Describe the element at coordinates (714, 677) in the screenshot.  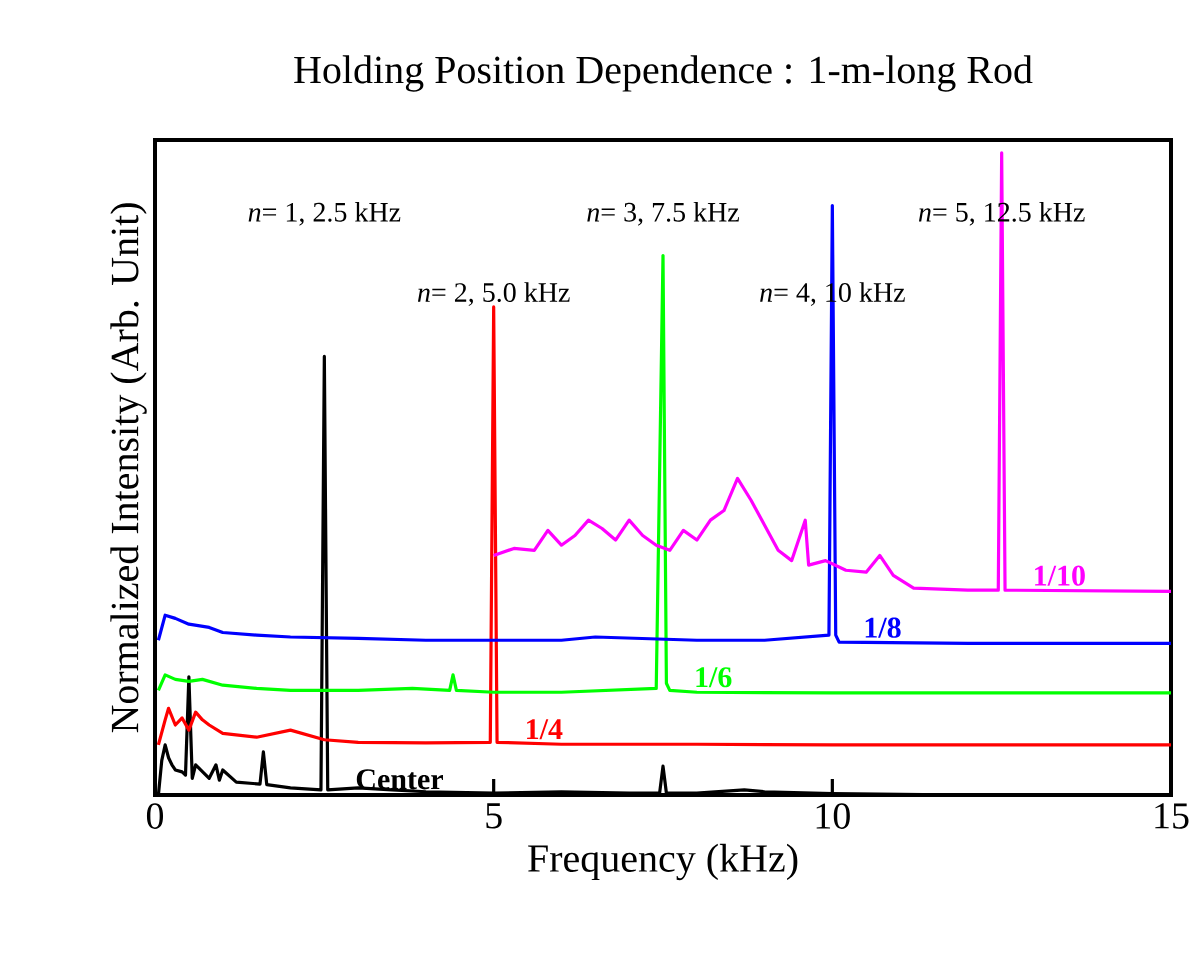
I see `series-label: 1/6` at that location.